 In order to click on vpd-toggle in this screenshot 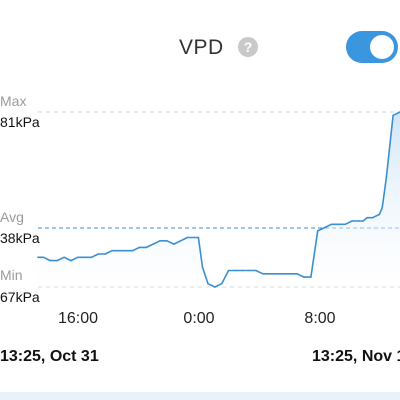, I will do `click(372, 47)`.